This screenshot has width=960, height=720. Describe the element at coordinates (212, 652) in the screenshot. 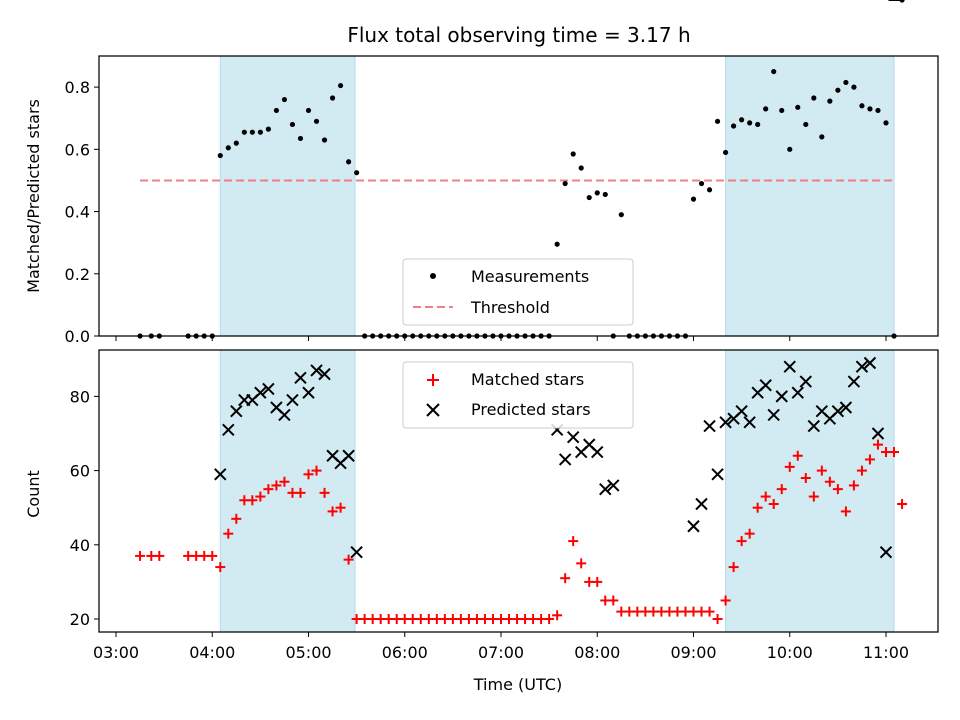

I see `x-tick-label: 04:00` at that location.